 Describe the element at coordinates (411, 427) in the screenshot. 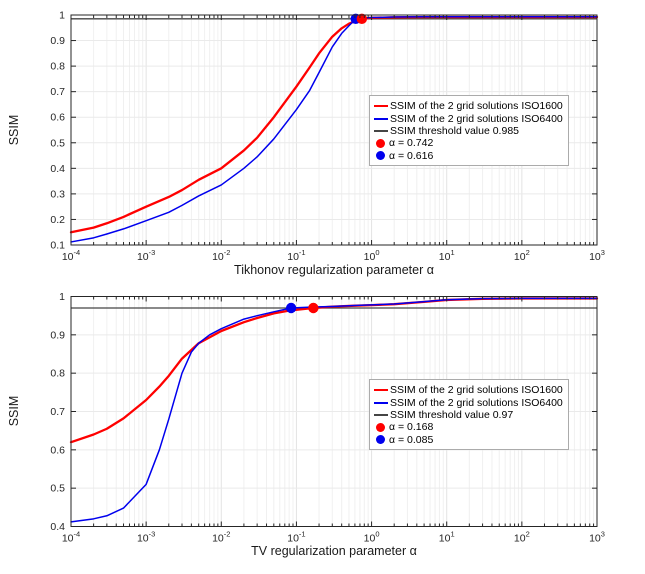

I see `legend-label: α = 0.168` at that location.